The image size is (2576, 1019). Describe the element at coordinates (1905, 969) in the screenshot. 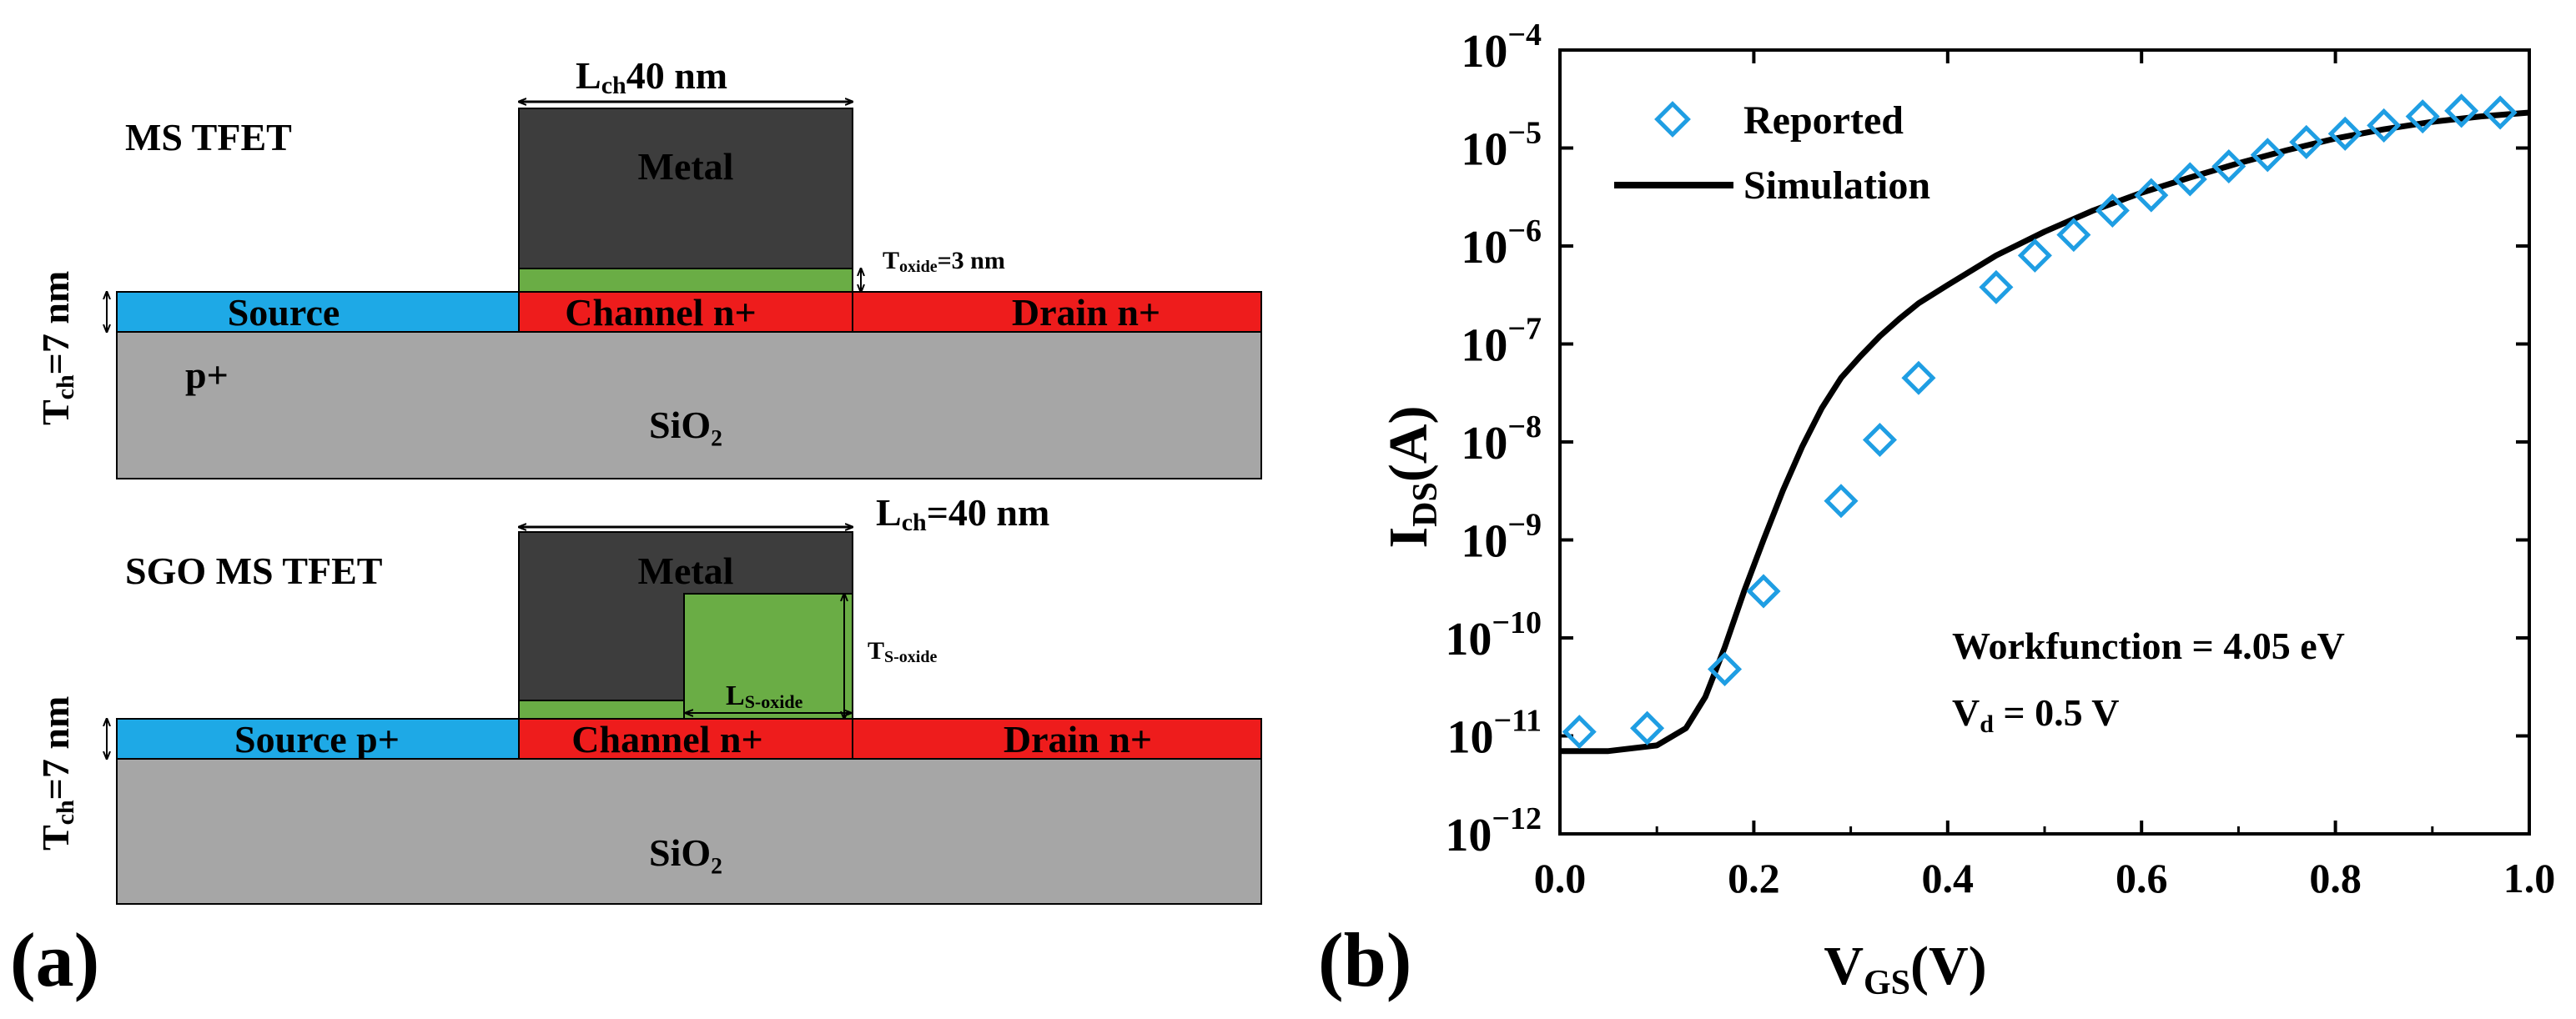

I see `x-axis-title: VGS(V)` at that location.